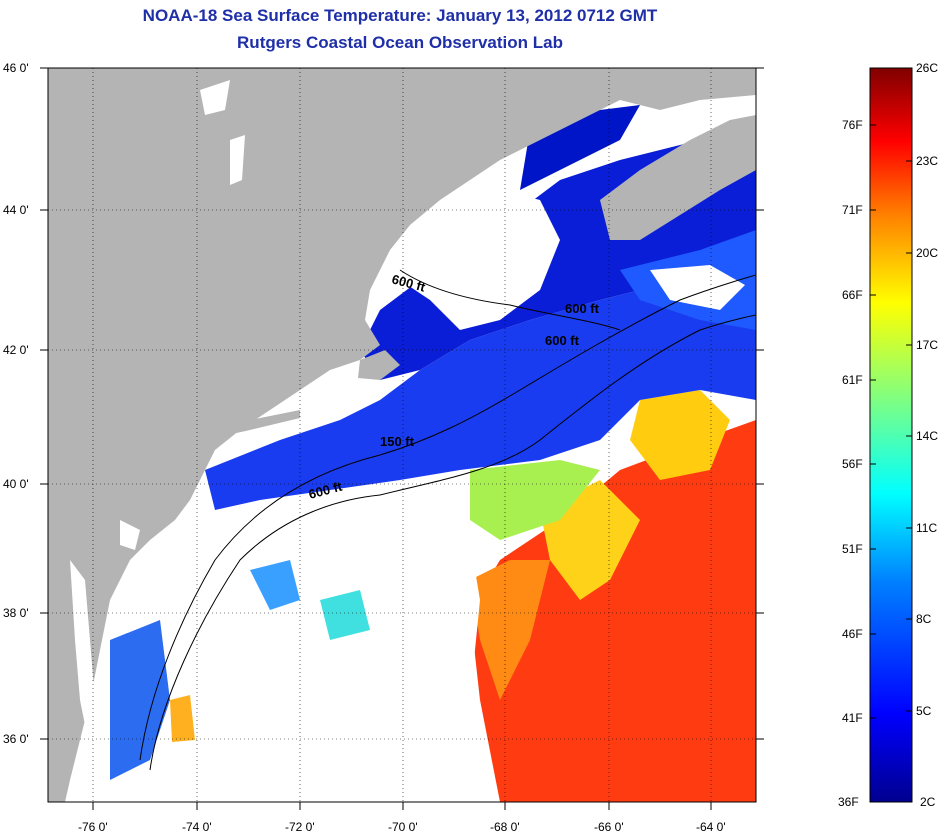 Image resolution: width=944 pixels, height=840 pixels. I want to click on colorbar-c-label: 5C, so click(924, 711).